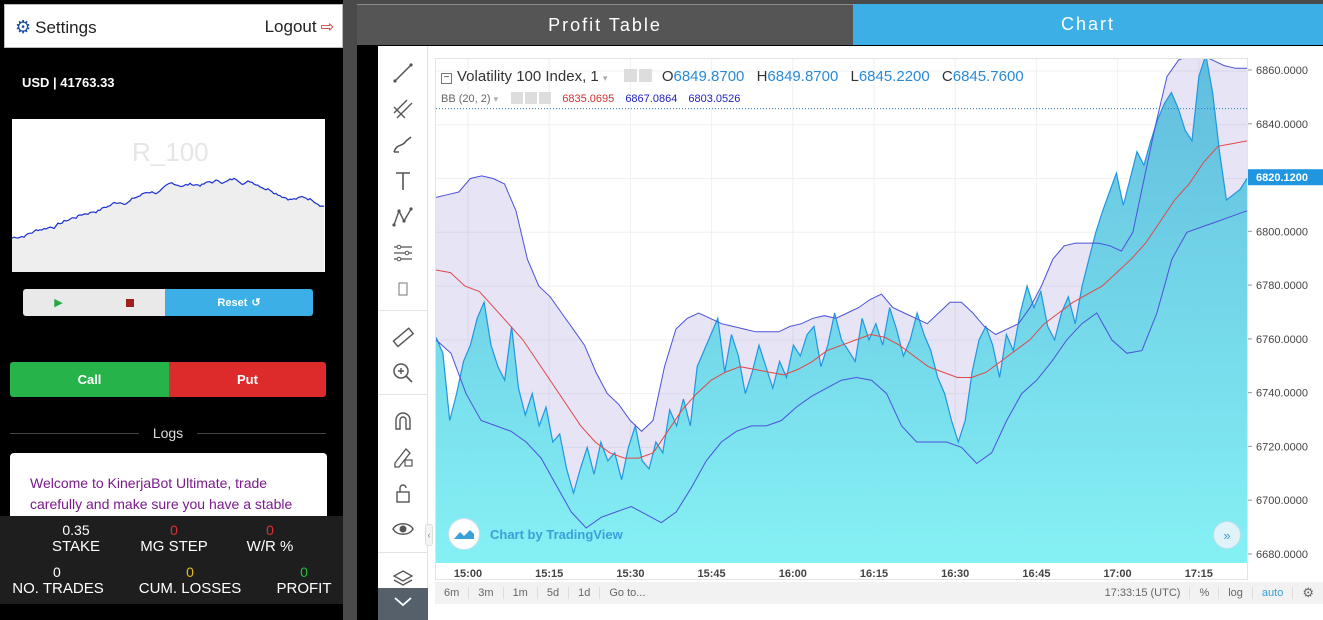 The height and width of the screenshot is (620, 1323). What do you see at coordinates (556, 534) in the screenshot?
I see `watermark-text: Chart by TradingView` at bounding box center [556, 534].